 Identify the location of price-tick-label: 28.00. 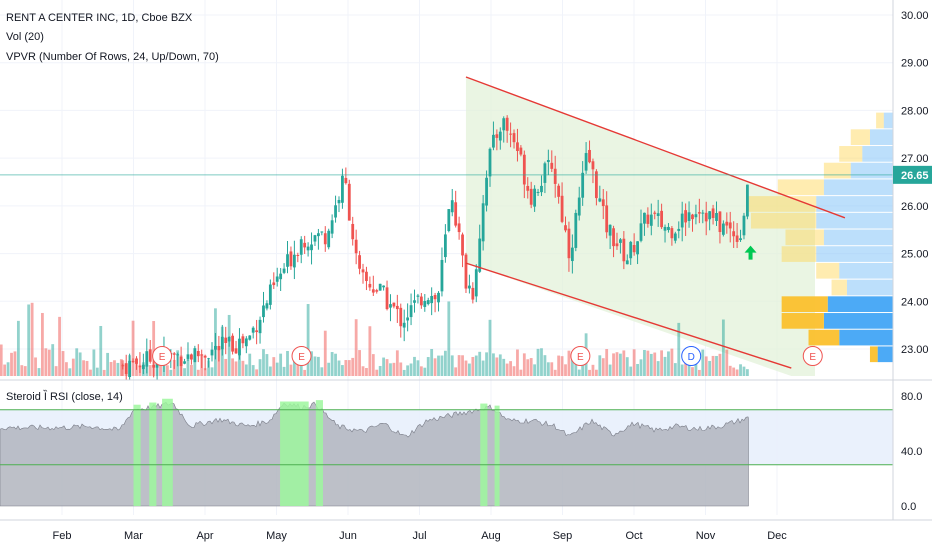
(915, 111).